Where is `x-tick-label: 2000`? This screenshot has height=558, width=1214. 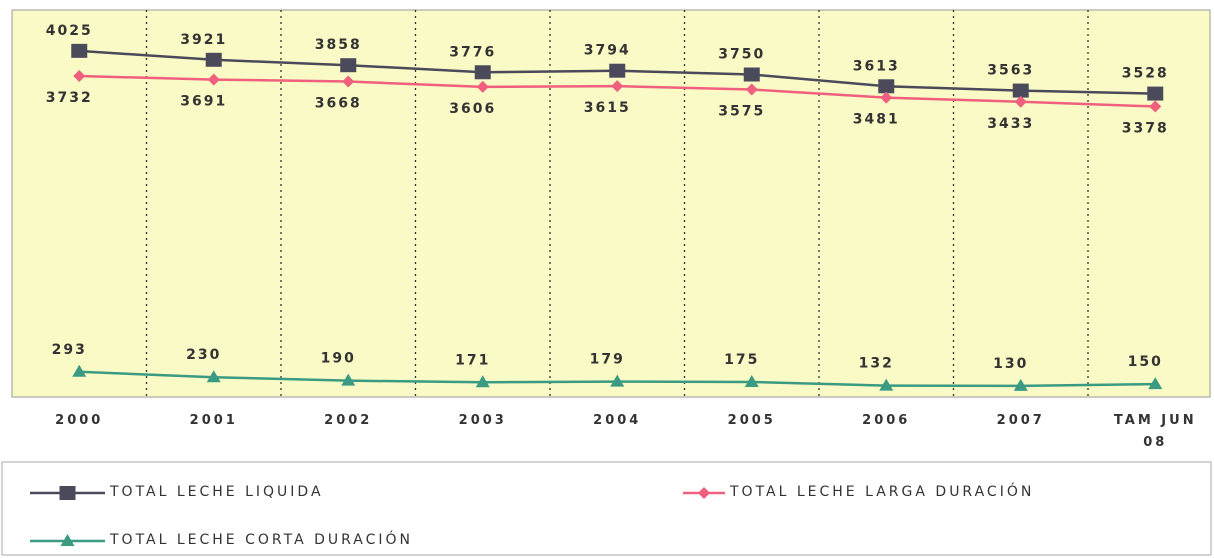 x-tick-label: 2000 is located at coordinates (79, 420).